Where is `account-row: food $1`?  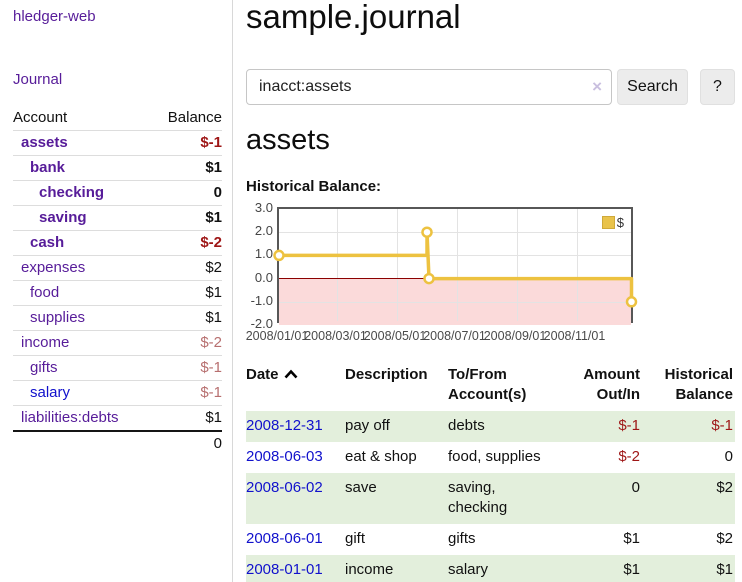
account-row: food $1 is located at coordinates (117, 293).